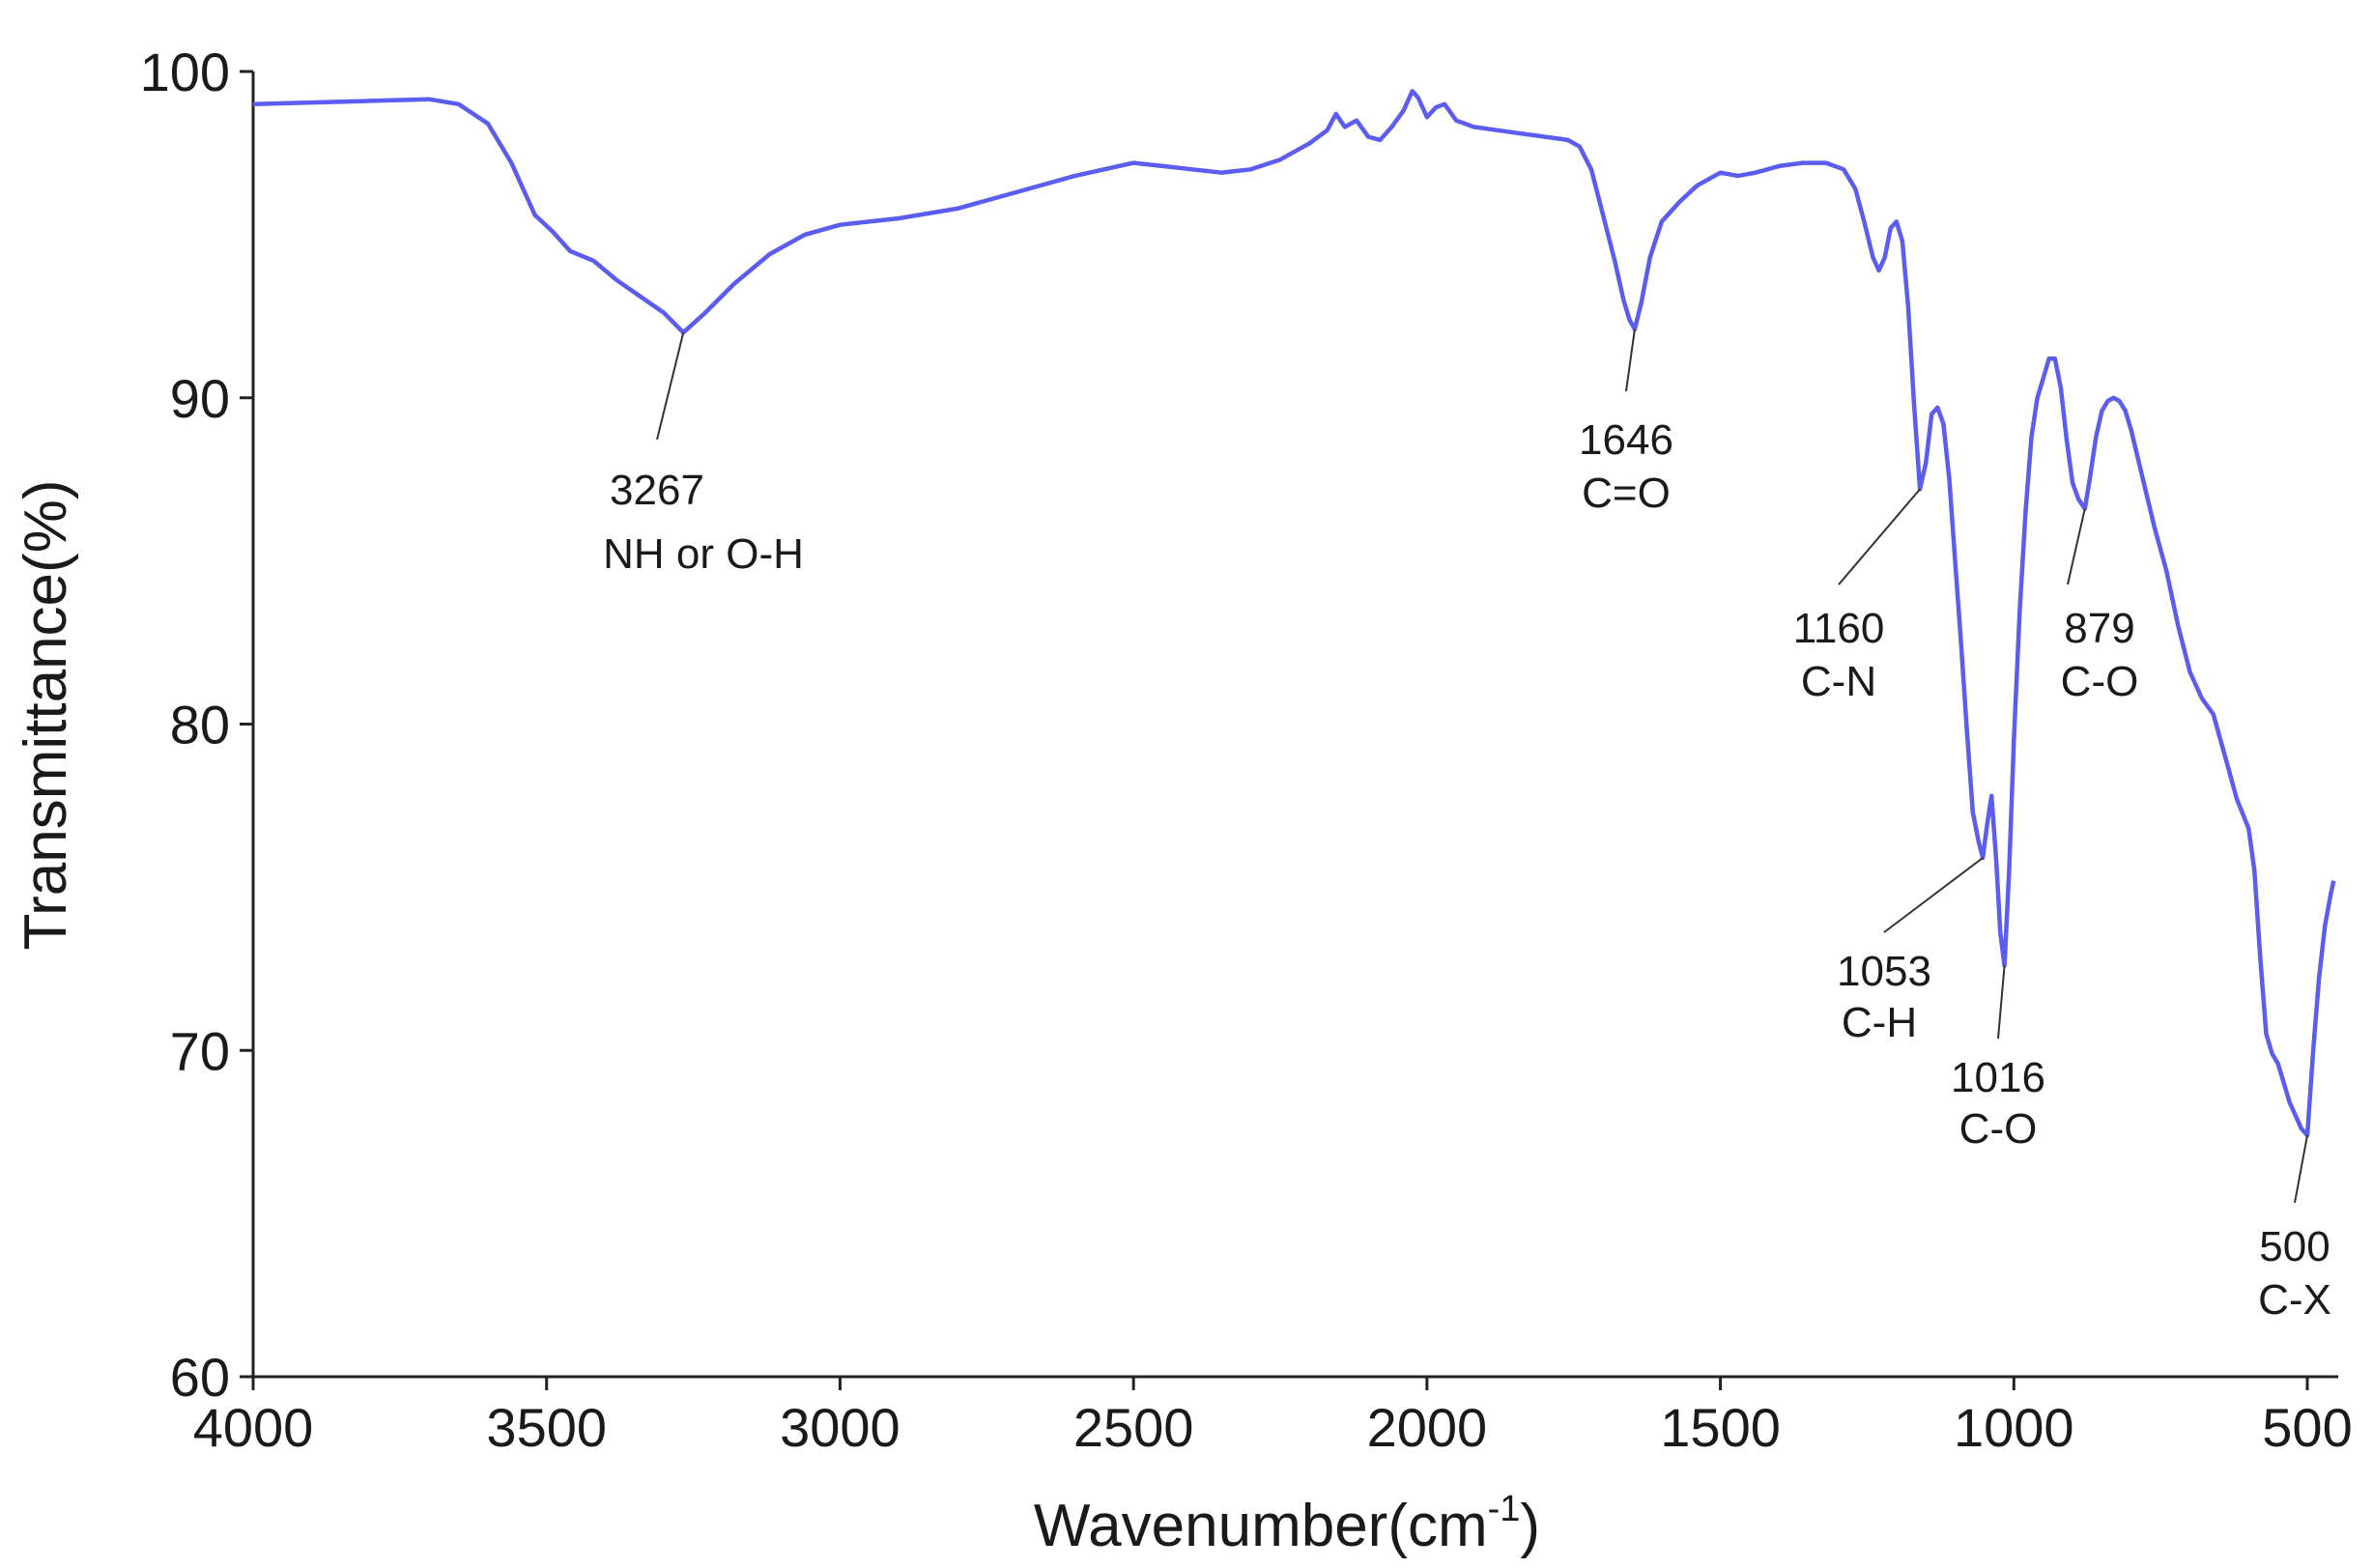 Image resolution: width=2373 pixels, height=1568 pixels. What do you see at coordinates (185, 72) in the screenshot?
I see `y-tick-label: 100` at bounding box center [185, 72].